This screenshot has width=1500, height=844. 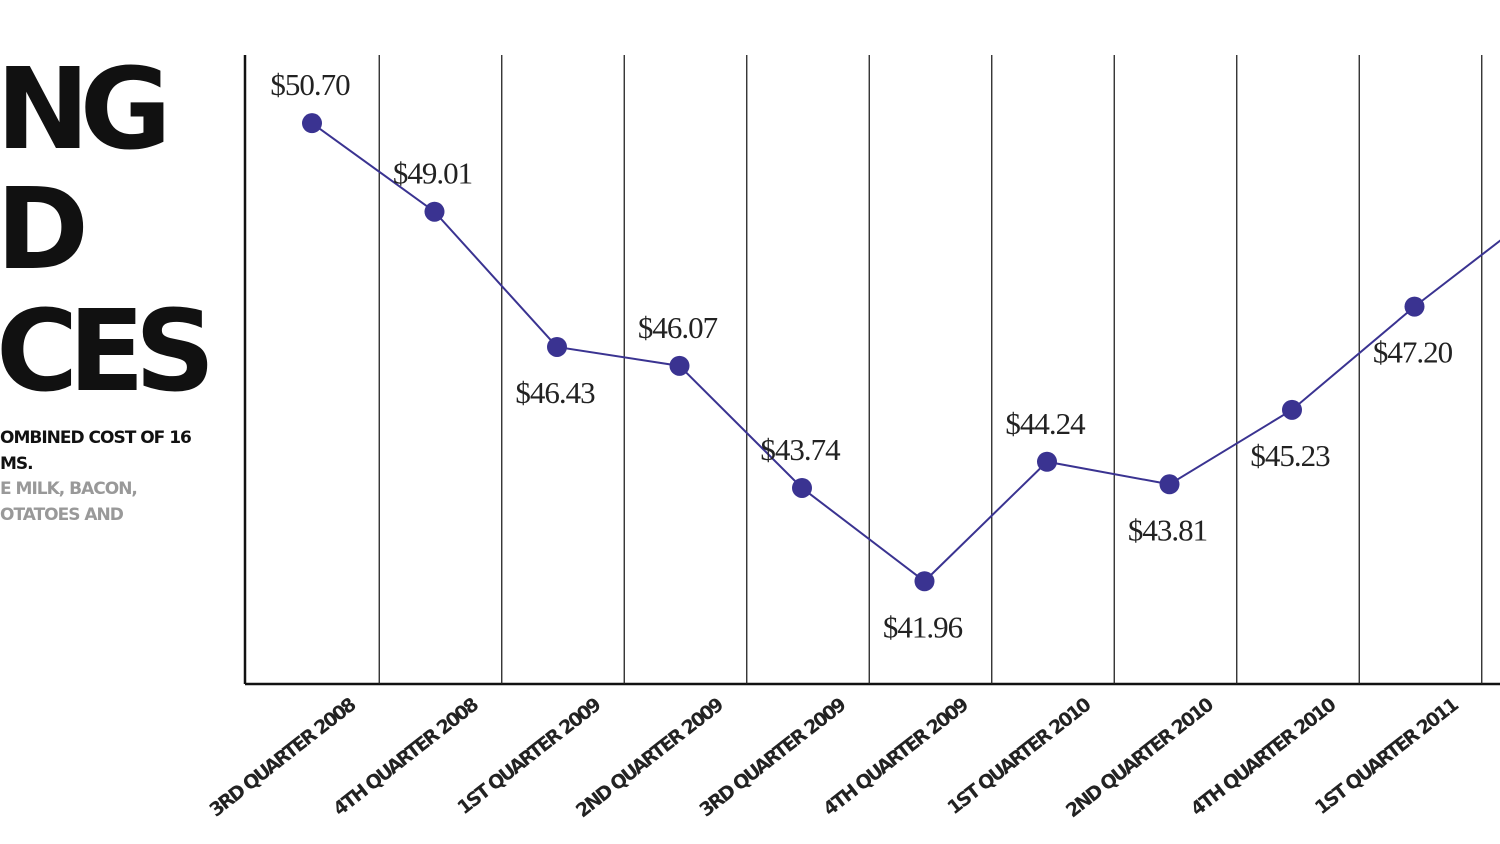 What do you see at coordinates (1413, 352) in the screenshot?
I see `value-label: $47.20` at bounding box center [1413, 352].